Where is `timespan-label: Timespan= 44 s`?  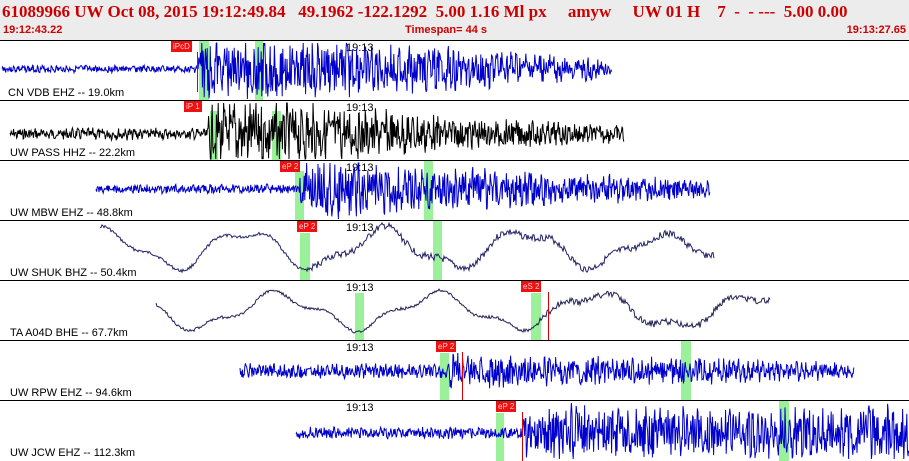 timespan-label: Timespan= 44 s is located at coordinates (446, 30).